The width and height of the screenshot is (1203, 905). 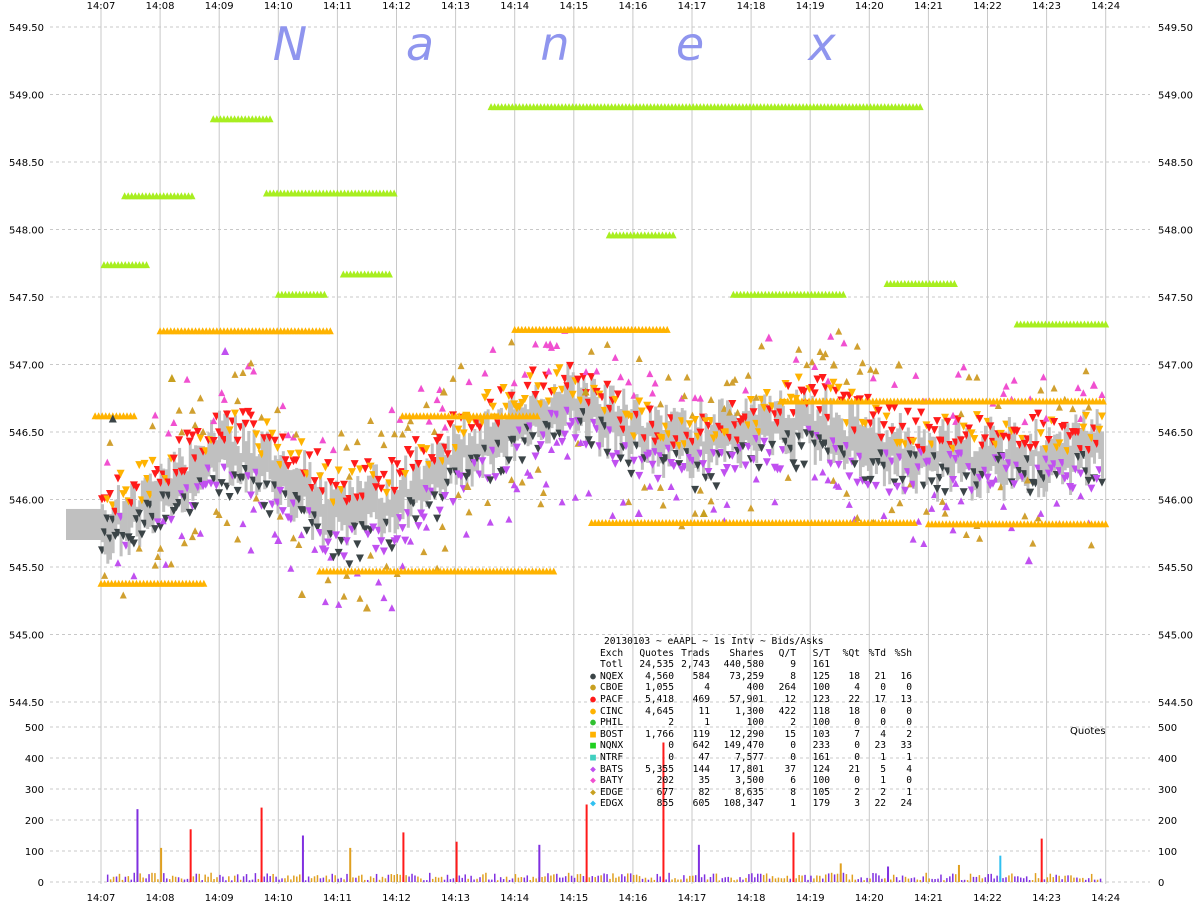 What do you see at coordinates (906, 699) in the screenshot?
I see `stats-cell: 13` at bounding box center [906, 699].